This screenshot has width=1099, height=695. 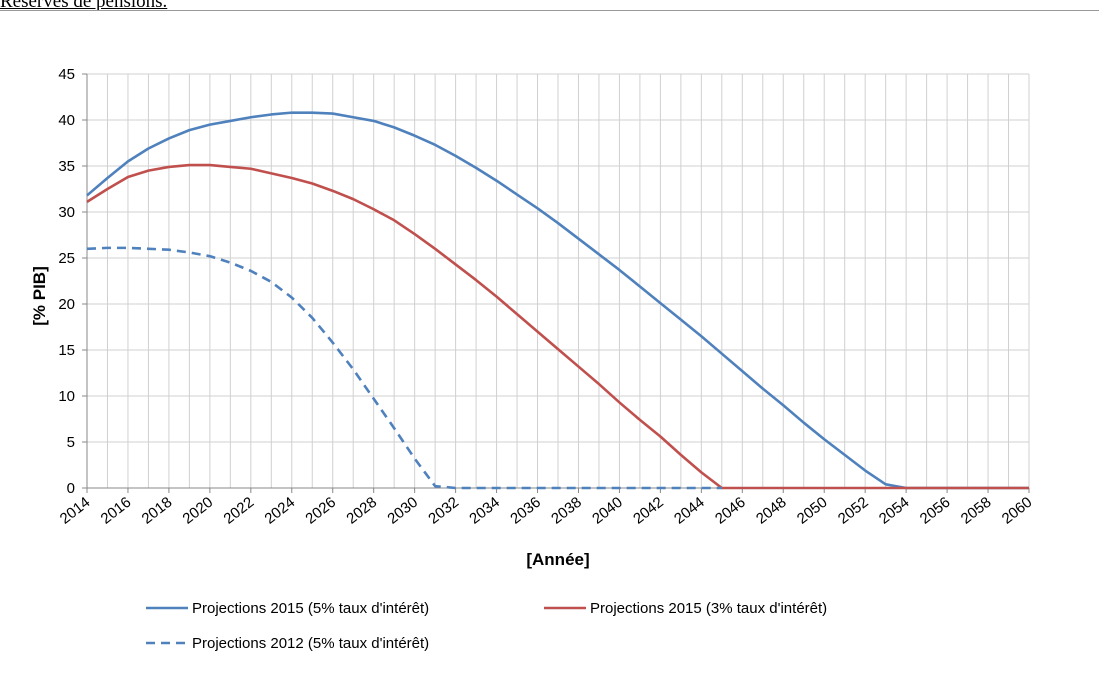 I want to click on x-tick-label: 2060, so click(x=1017, y=511).